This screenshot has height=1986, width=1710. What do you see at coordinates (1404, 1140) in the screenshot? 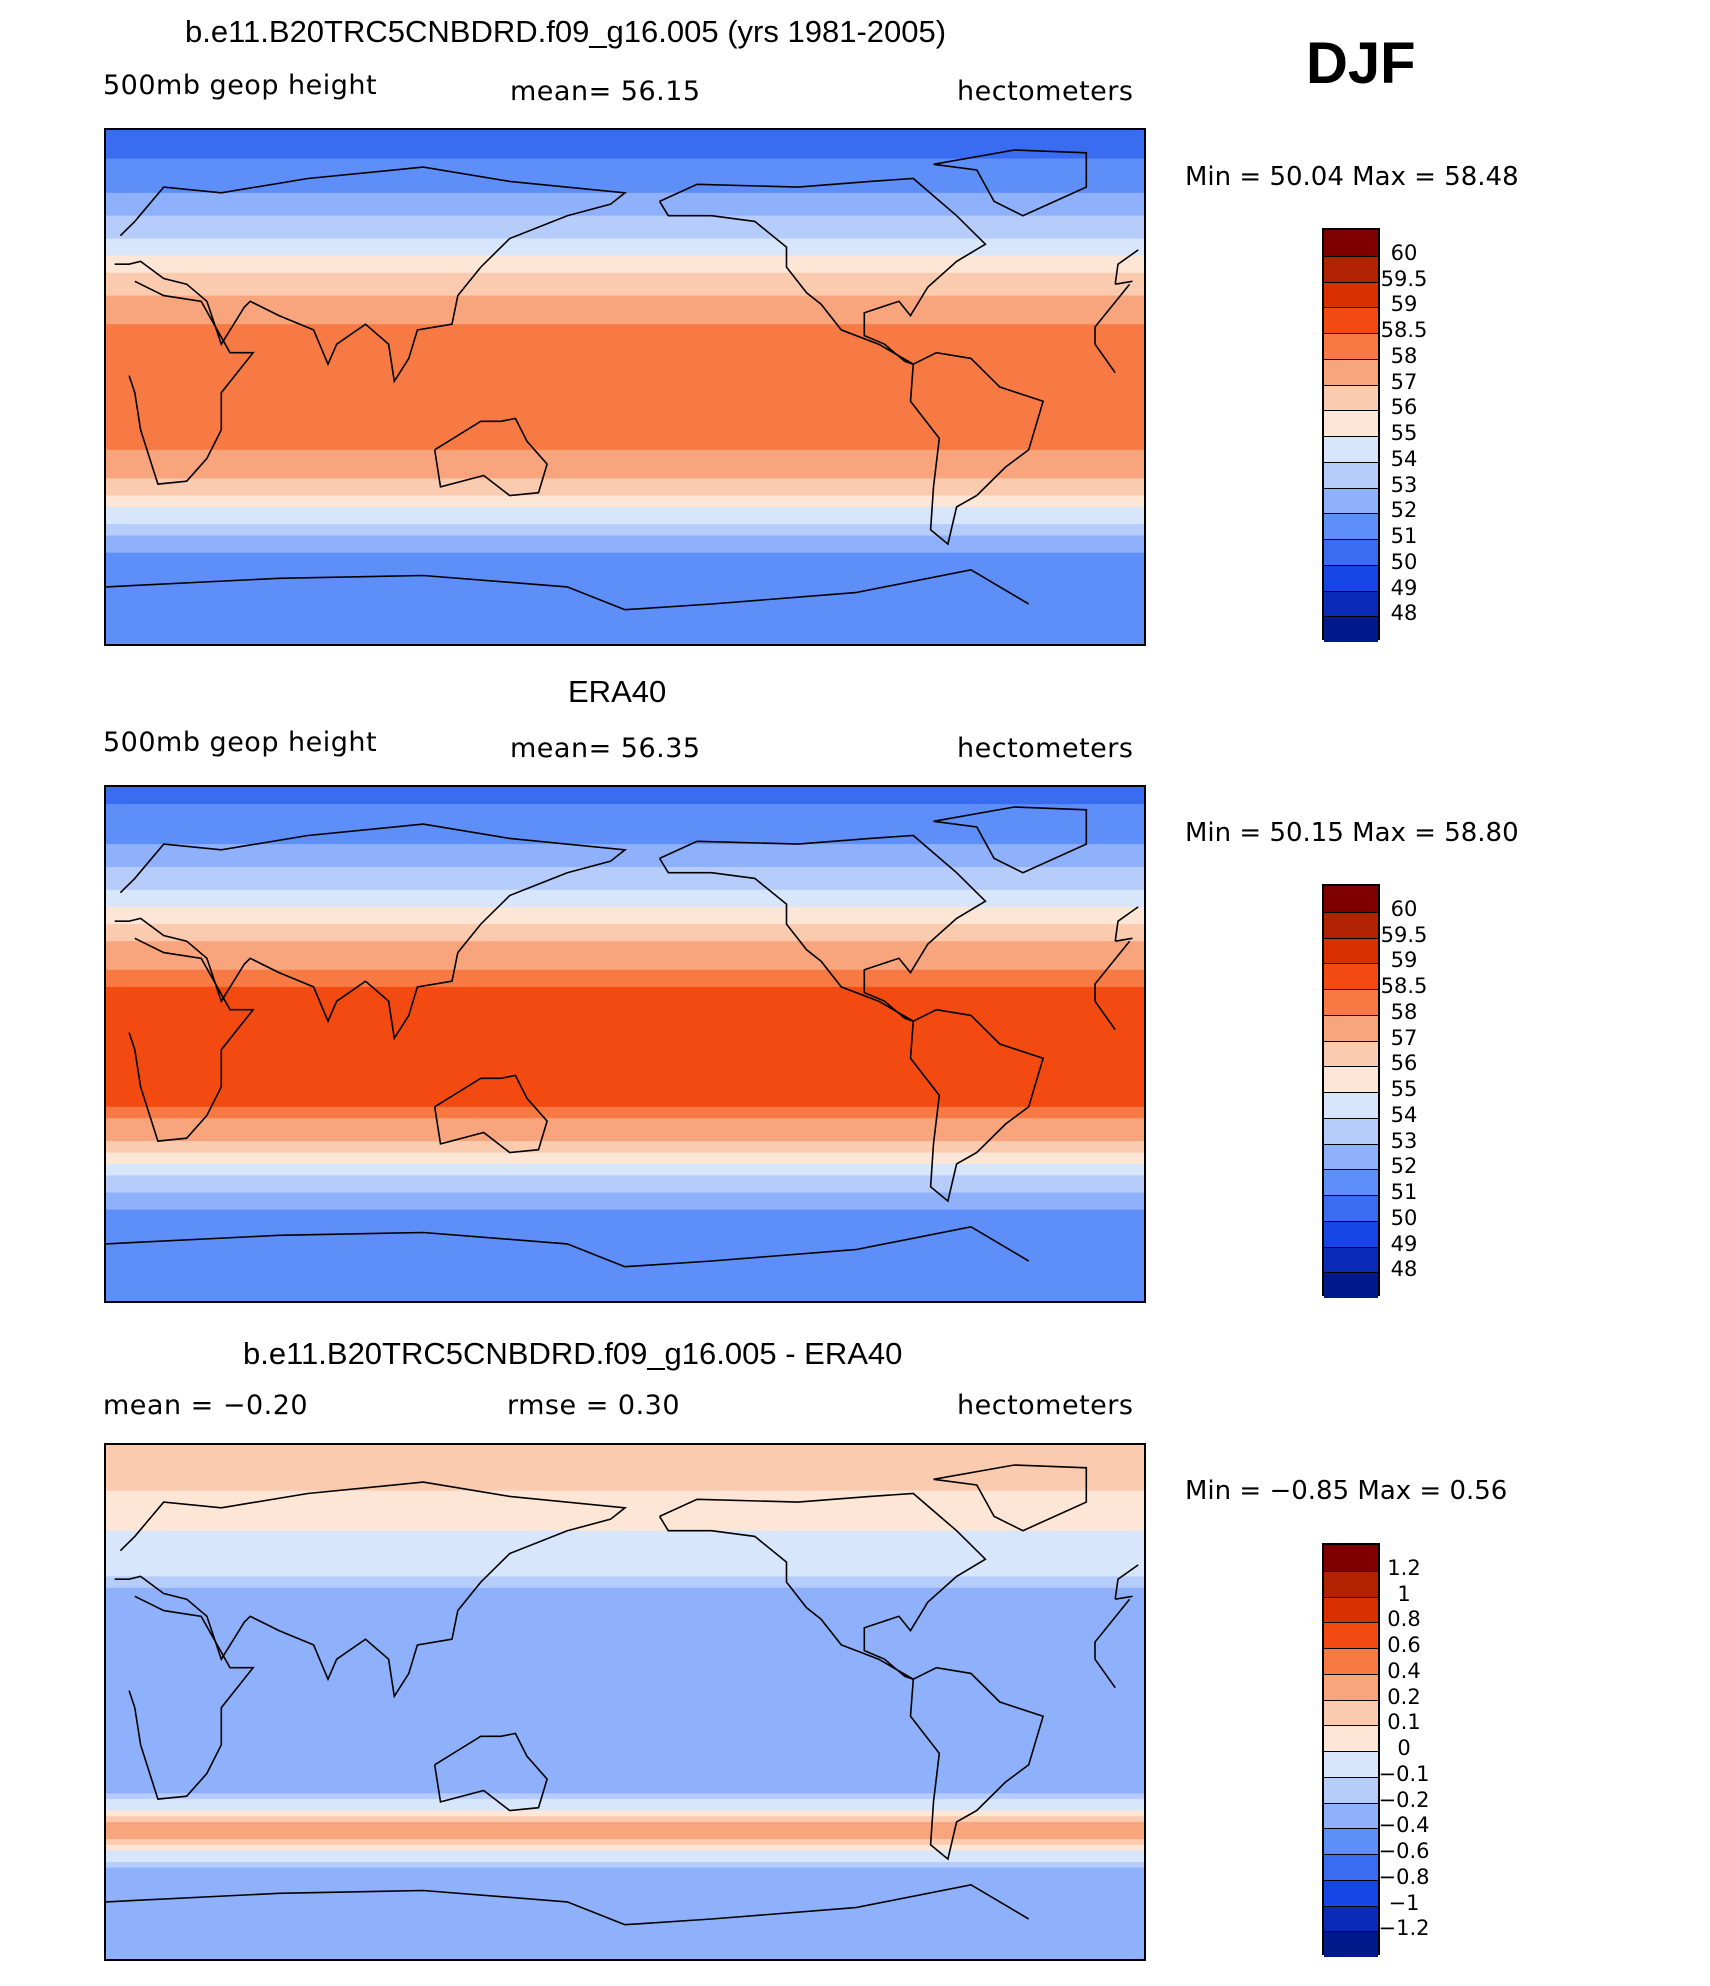
I see `colorbar-tick-label: 53` at bounding box center [1404, 1140].